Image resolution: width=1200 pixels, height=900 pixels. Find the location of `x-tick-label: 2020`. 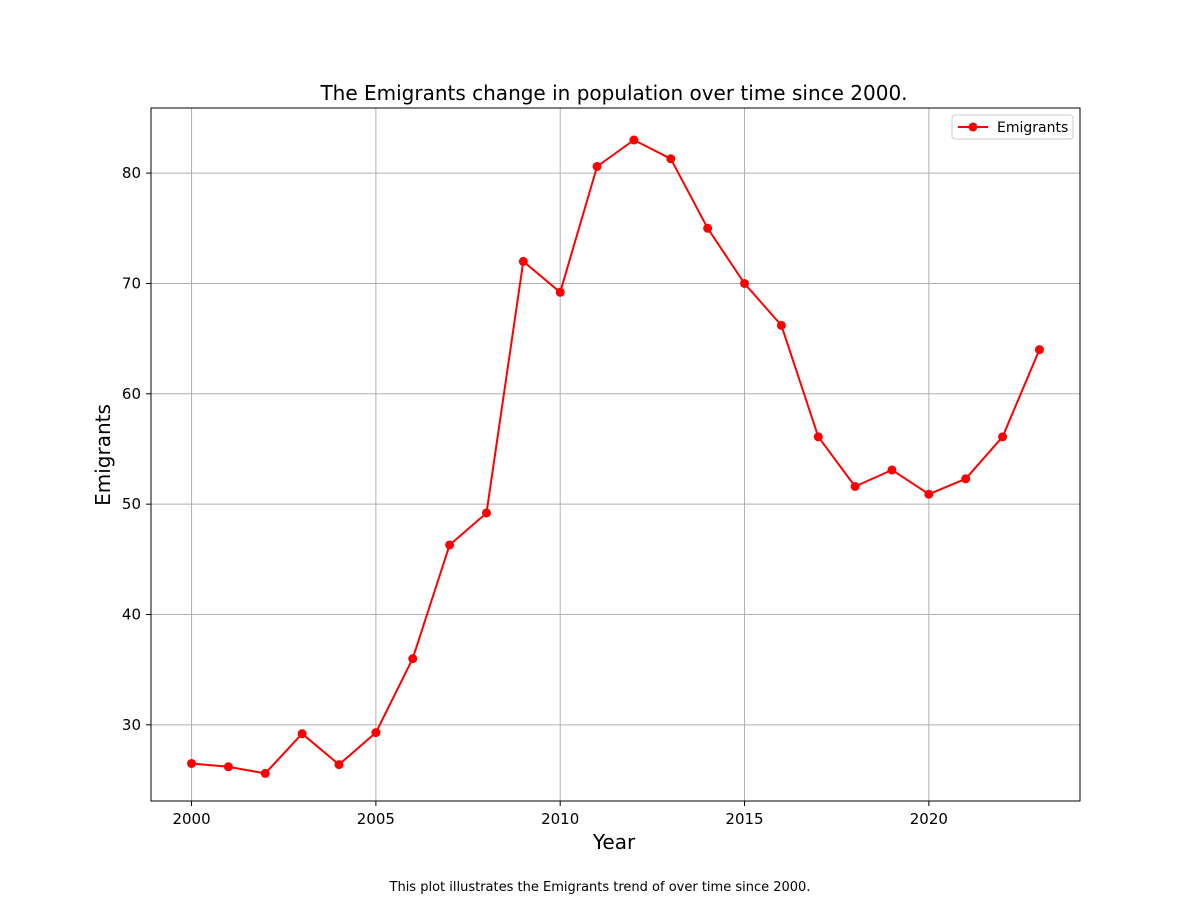

x-tick-label: 2020 is located at coordinates (929, 819).